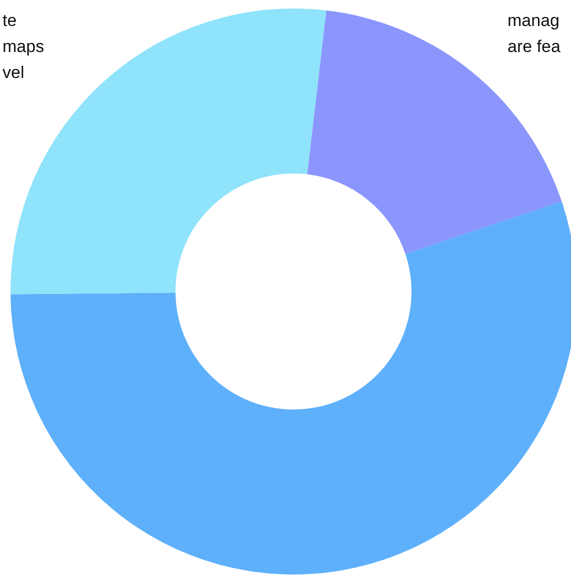 The height and width of the screenshot is (575, 571). What do you see at coordinates (534, 33) in the screenshot?
I see `text: manag are fea` at bounding box center [534, 33].